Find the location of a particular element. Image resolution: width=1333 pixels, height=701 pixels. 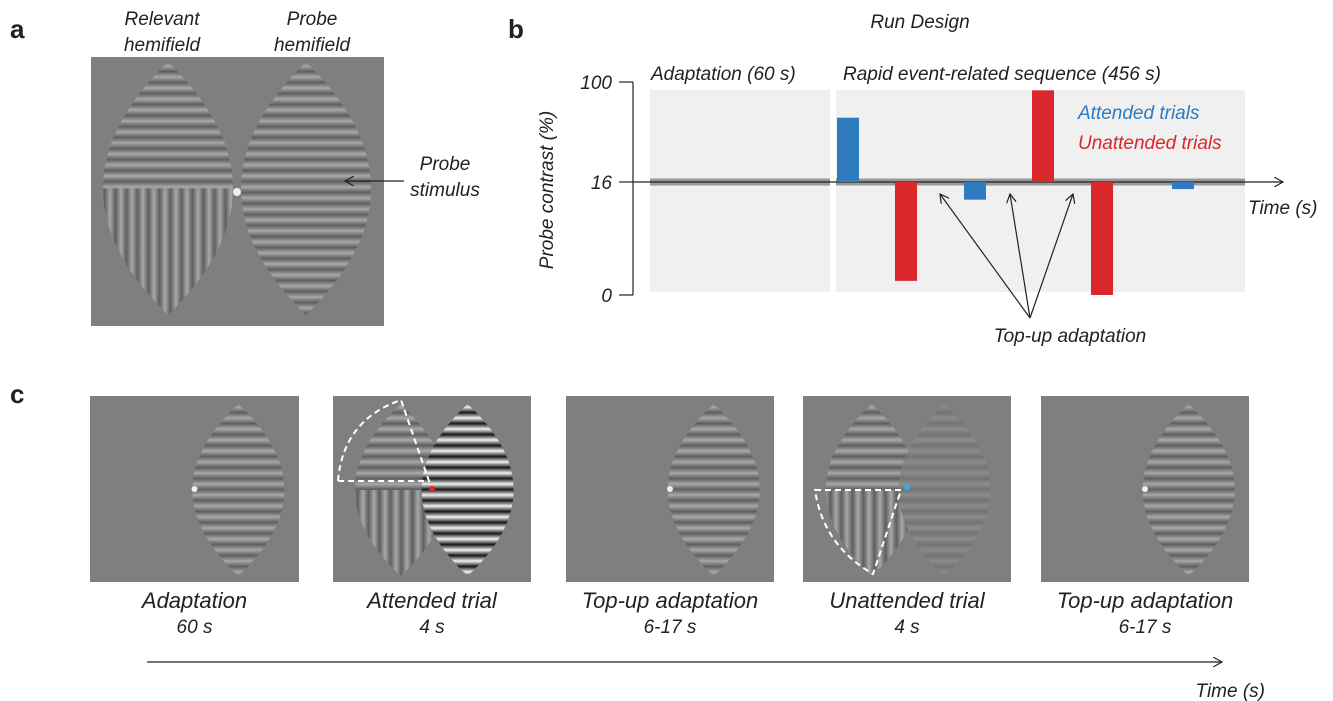

y-tick-label: 16 is located at coordinates (602, 183).